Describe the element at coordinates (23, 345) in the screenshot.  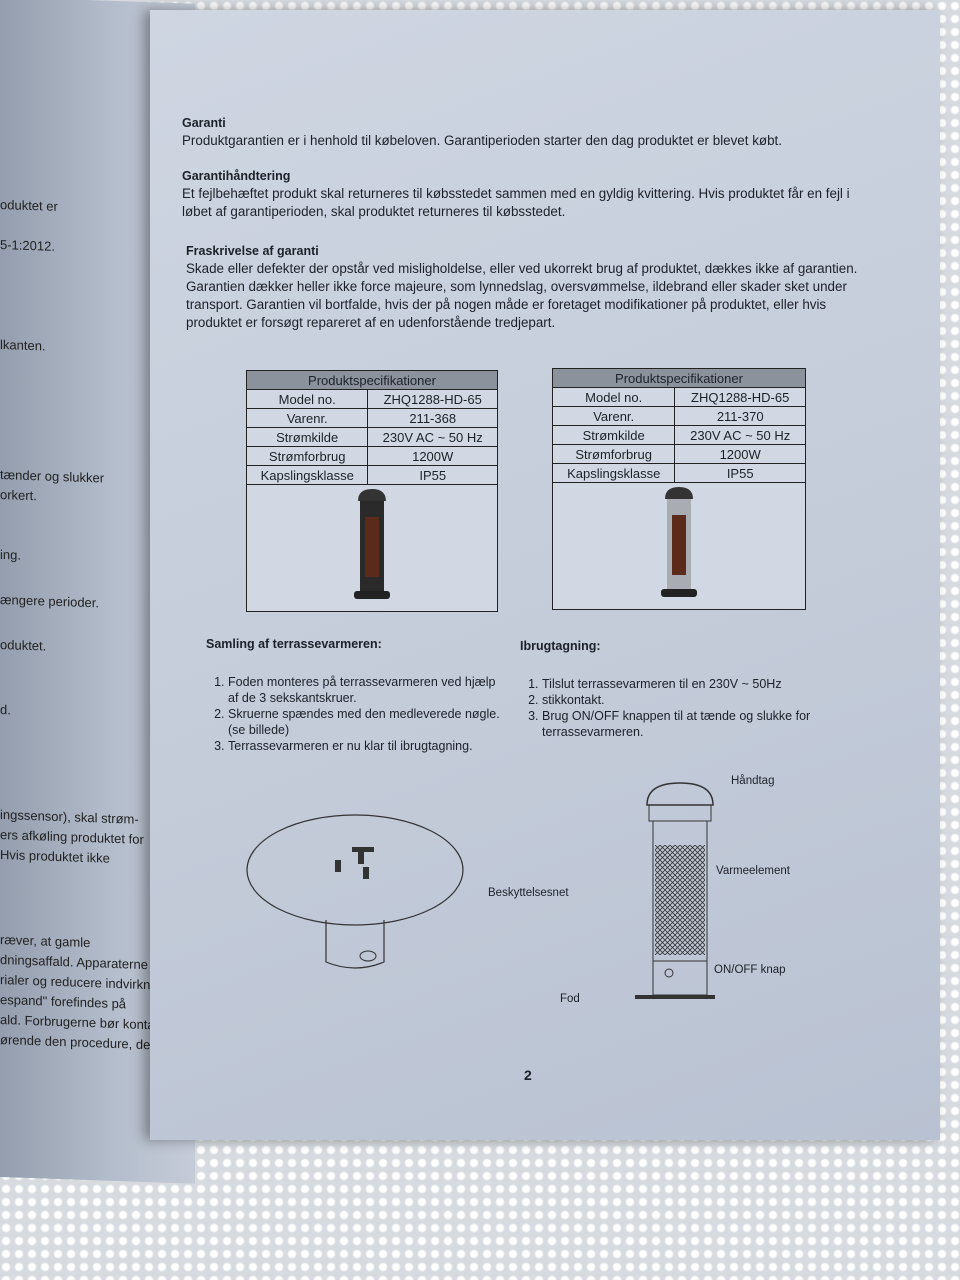
I see `left-page-text: lkanten.` at that location.